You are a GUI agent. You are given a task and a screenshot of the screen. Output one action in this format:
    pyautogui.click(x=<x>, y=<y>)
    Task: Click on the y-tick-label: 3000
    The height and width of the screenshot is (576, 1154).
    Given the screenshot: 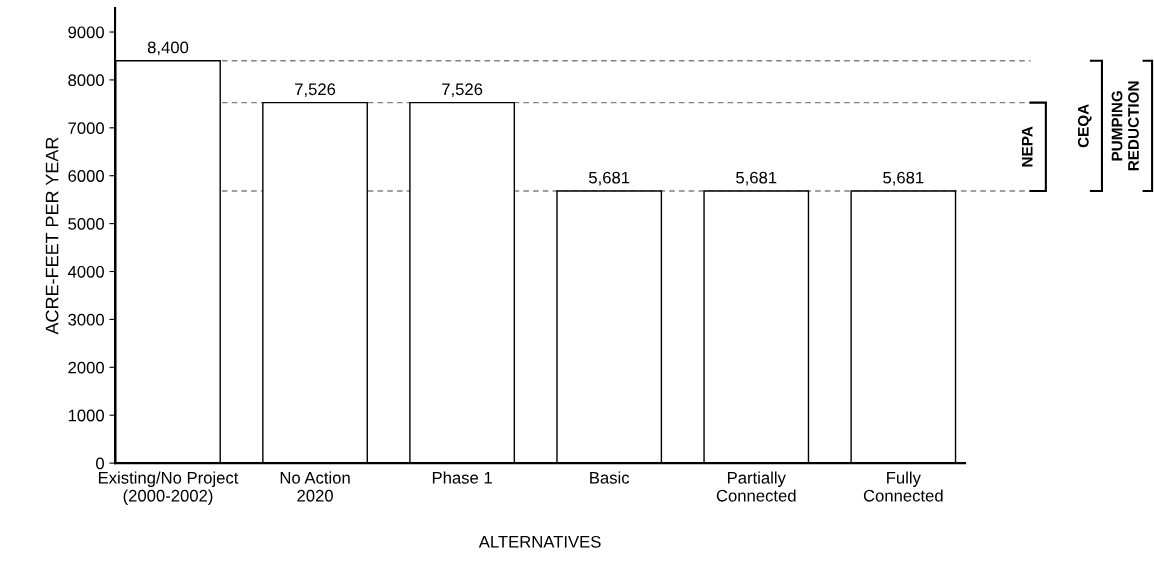 What is the action you would take?
    pyautogui.click(x=86, y=319)
    